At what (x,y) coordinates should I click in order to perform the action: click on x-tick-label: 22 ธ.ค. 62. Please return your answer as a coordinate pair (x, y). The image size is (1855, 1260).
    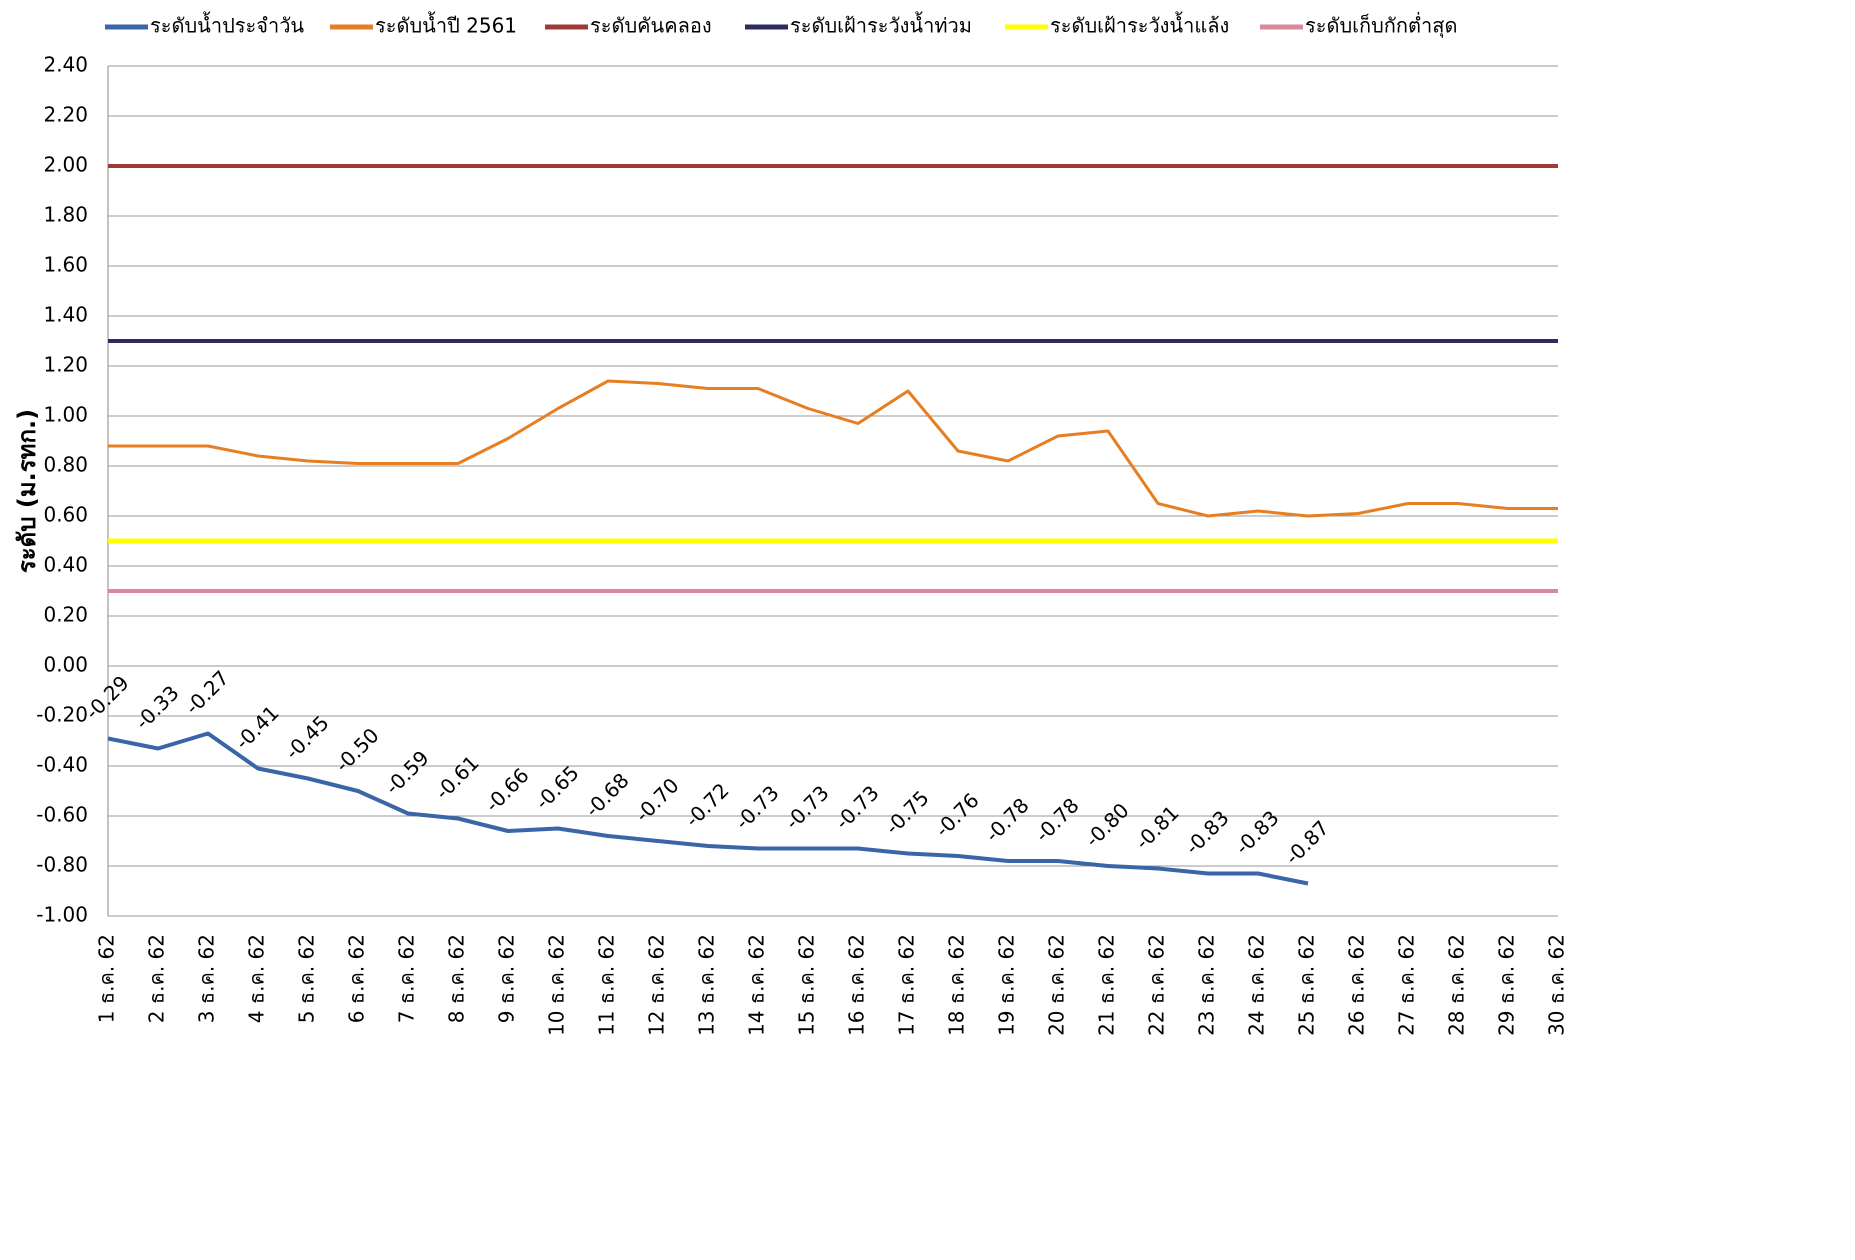
    Looking at the image, I should click on (1157, 985).